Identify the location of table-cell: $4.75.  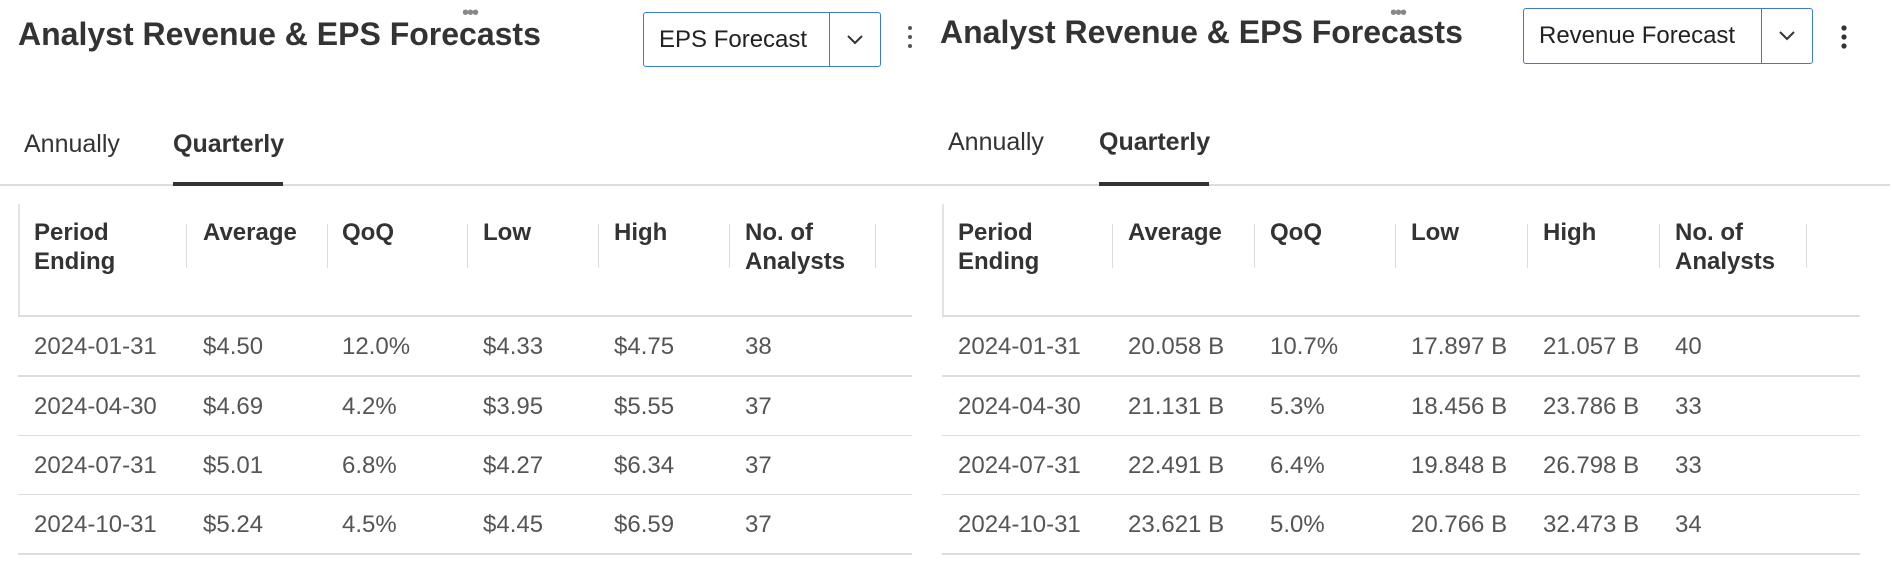
(644, 346).